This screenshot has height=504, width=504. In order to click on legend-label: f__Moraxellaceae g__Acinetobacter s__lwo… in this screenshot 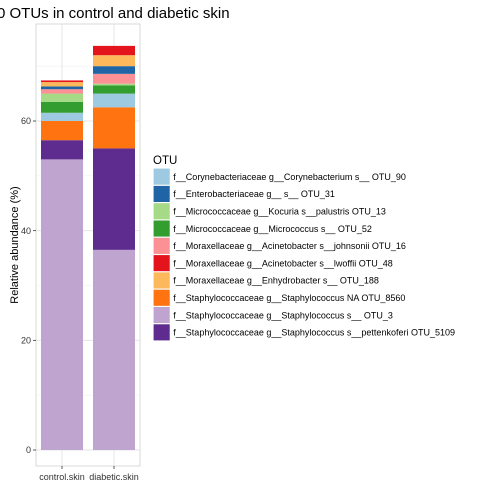, I will do `click(282, 263)`.